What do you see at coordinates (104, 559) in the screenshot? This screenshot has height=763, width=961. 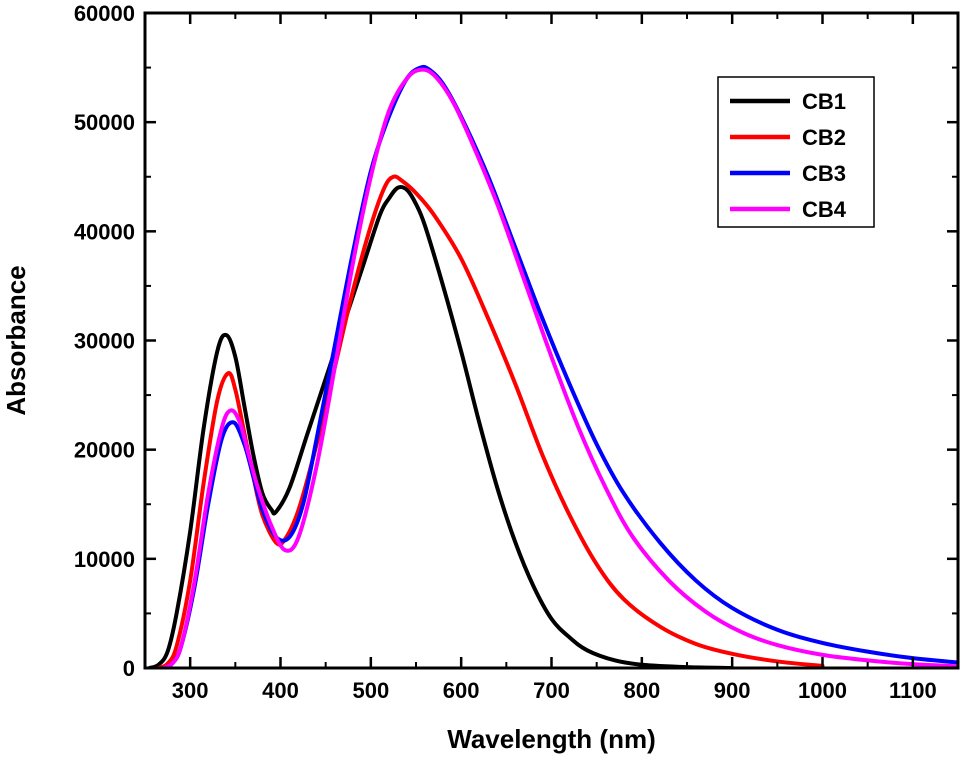 I see `y-tick-label: 10000` at bounding box center [104, 559].